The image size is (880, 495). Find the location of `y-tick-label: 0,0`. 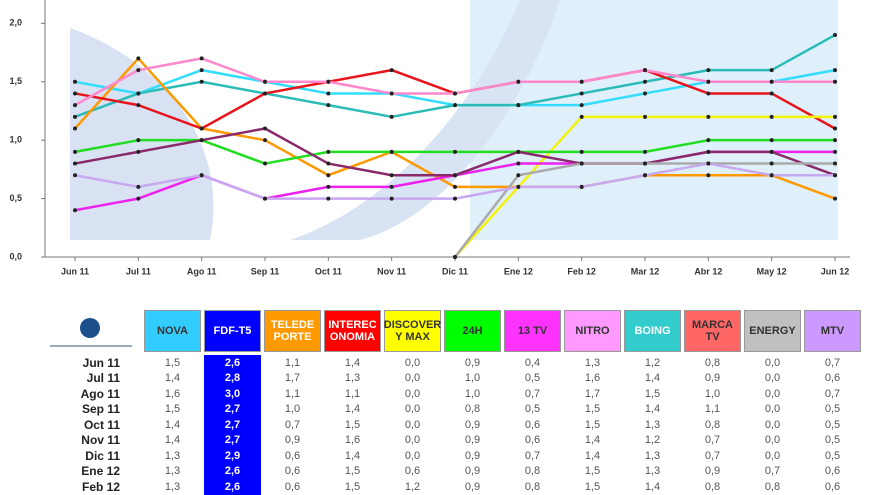

y-tick-label: 0,0 is located at coordinates (15, 256).